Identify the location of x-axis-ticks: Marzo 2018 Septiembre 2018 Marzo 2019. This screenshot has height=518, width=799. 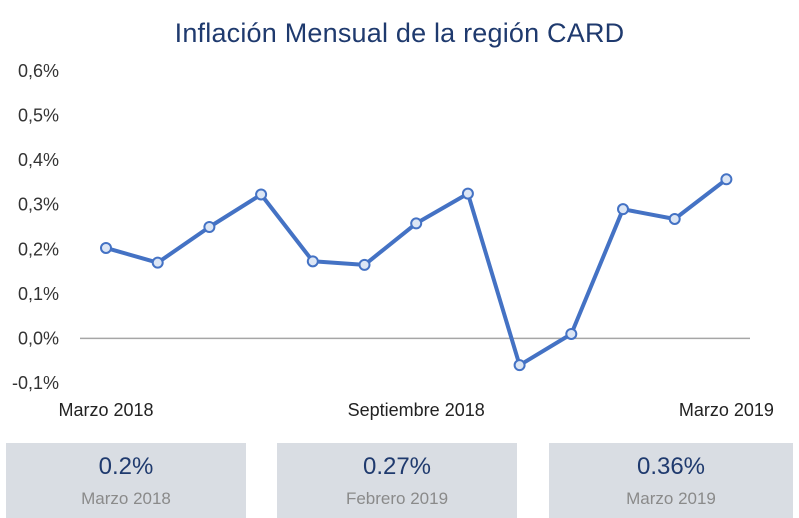
(415, 410).